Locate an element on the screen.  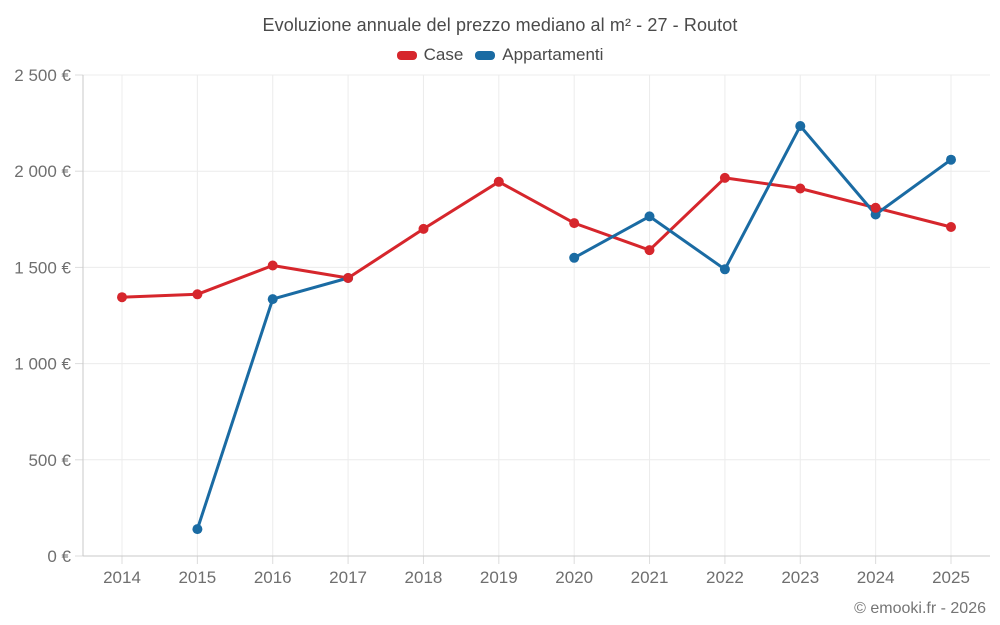
data-point-case-2022 is located at coordinates (724, 177).